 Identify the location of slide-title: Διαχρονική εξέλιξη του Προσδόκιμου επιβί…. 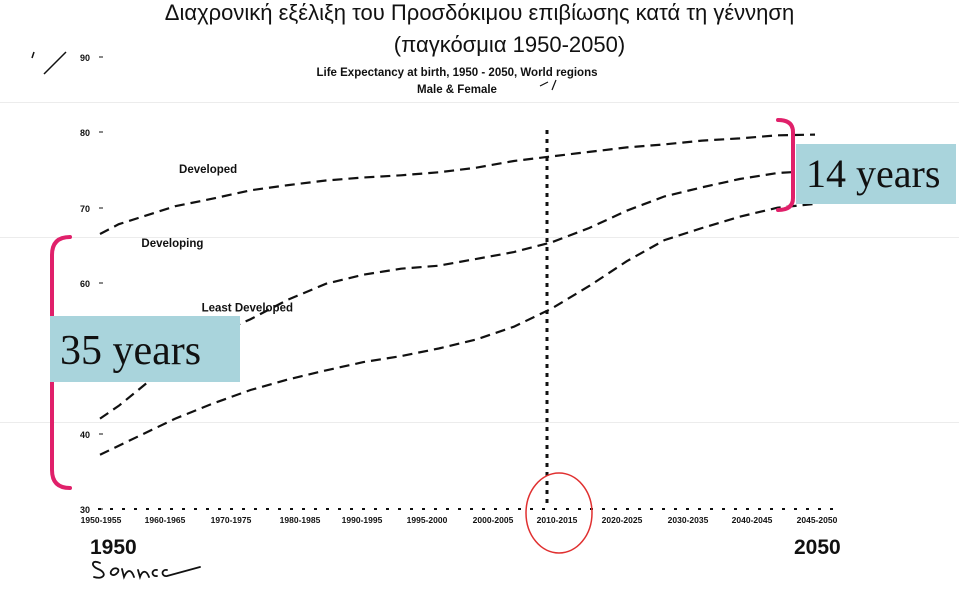
(479, 12).